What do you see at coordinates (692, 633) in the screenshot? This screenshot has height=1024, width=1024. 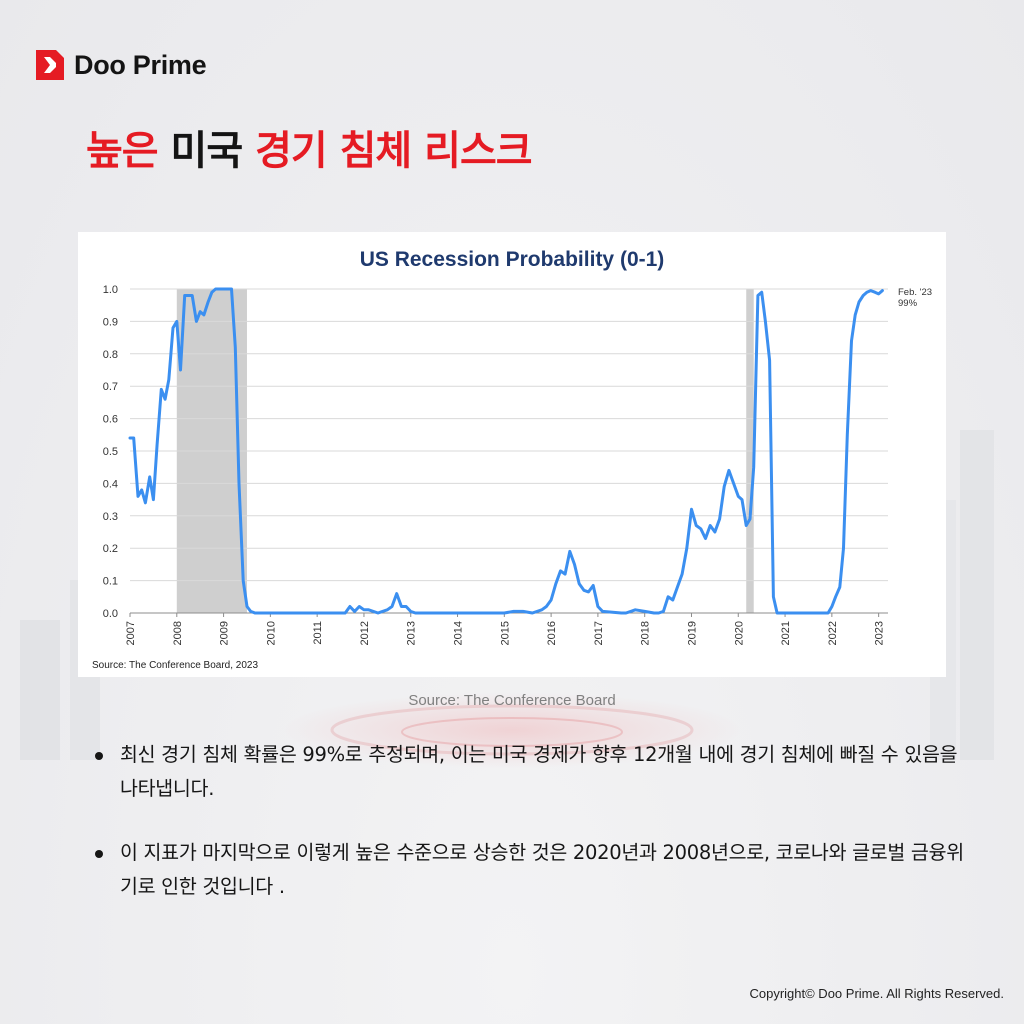 I see `x-tick-label: 2019` at bounding box center [692, 633].